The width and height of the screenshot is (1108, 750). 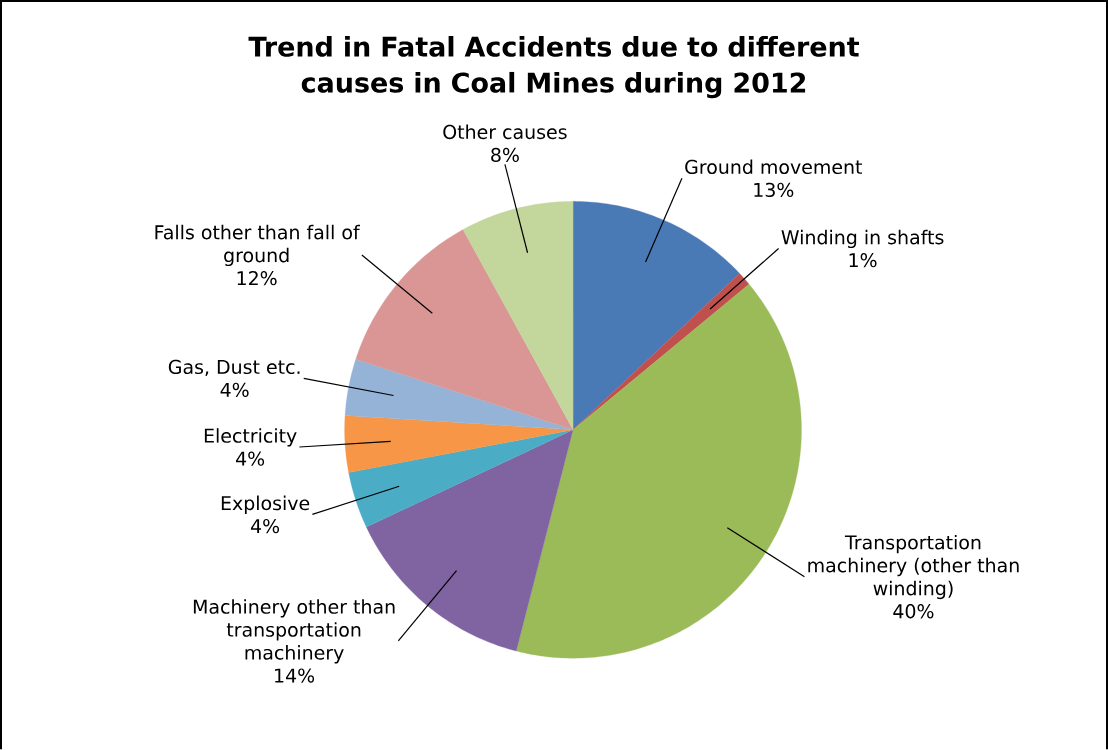 I want to click on data-label: 1%, so click(x=863, y=260).